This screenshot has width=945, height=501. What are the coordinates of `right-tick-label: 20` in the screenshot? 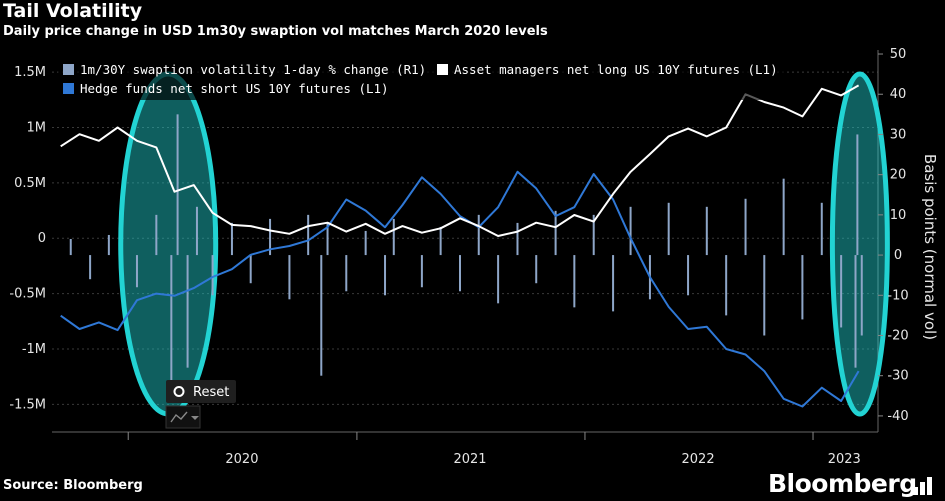 It's located at (898, 175).